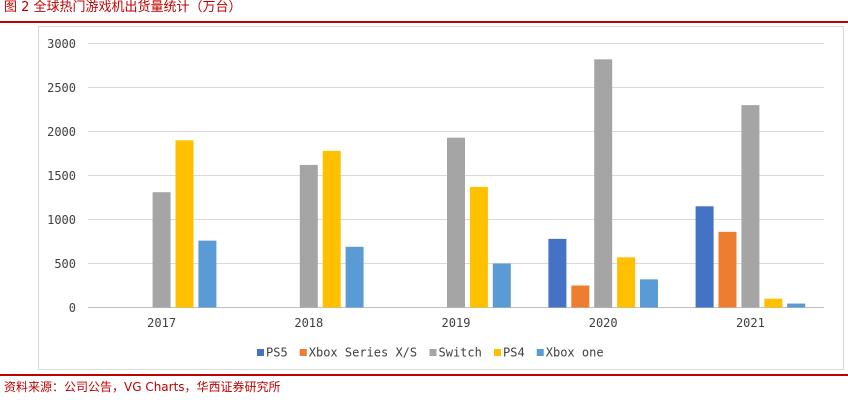  I want to click on x-tick-label: 2021, so click(750, 323).